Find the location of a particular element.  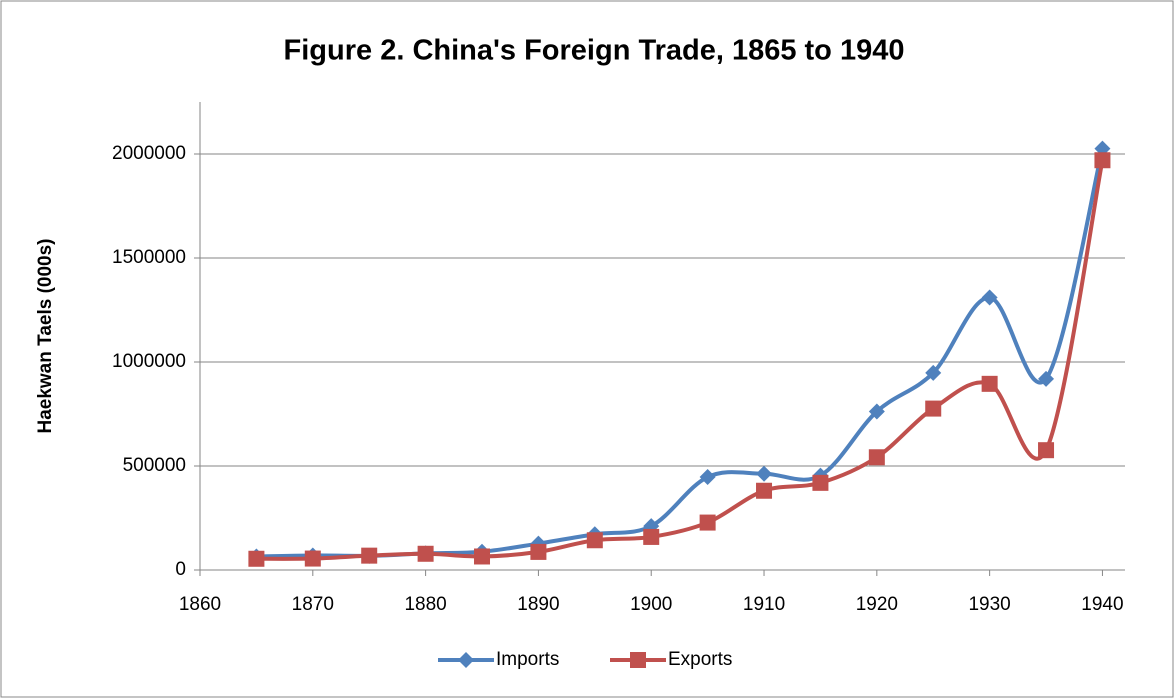

y-tick-label: 500000 is located at coordinates (154, 465).